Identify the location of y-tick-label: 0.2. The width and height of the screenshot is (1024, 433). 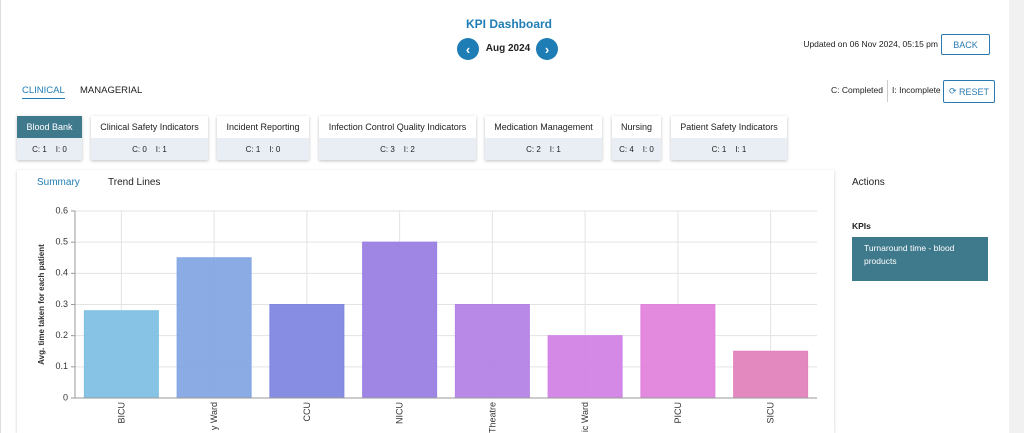
(61, 335).